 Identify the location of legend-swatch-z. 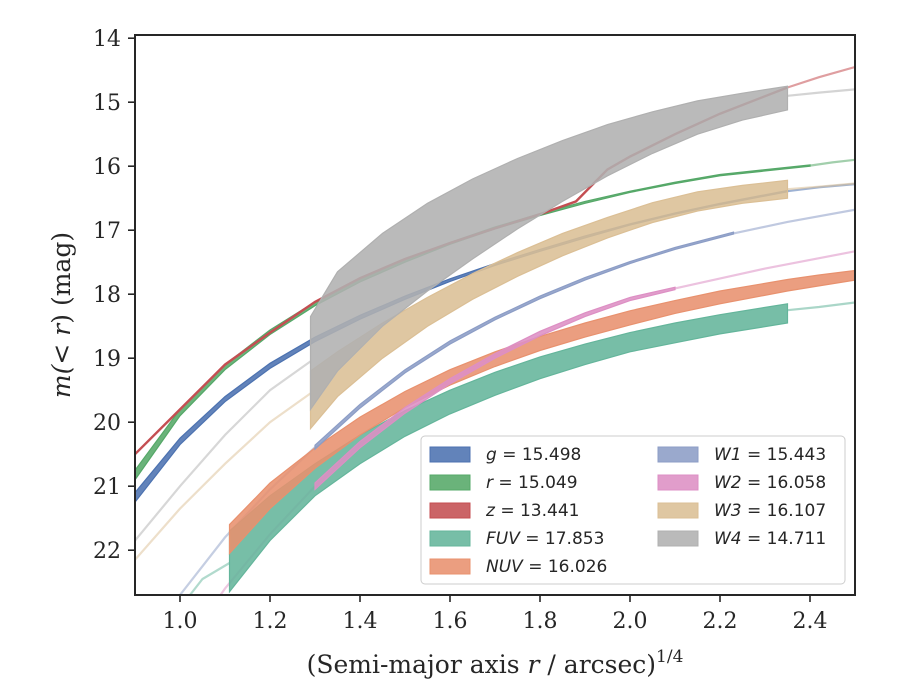
(450, 510).